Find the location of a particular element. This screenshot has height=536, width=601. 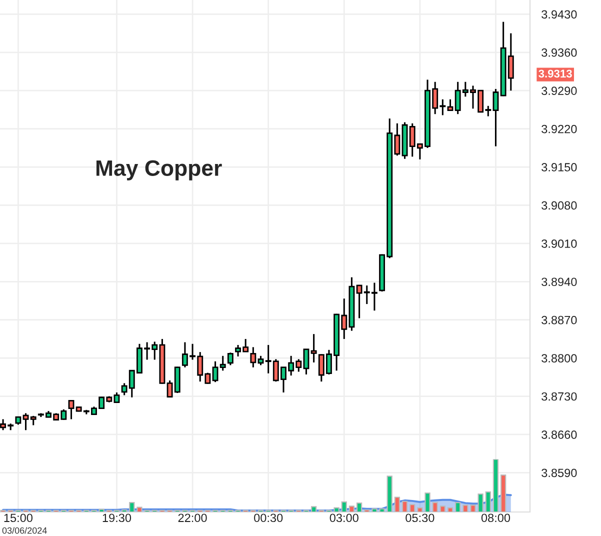

y-tick-label: 3.8800 is located at coordinates (559, 358).